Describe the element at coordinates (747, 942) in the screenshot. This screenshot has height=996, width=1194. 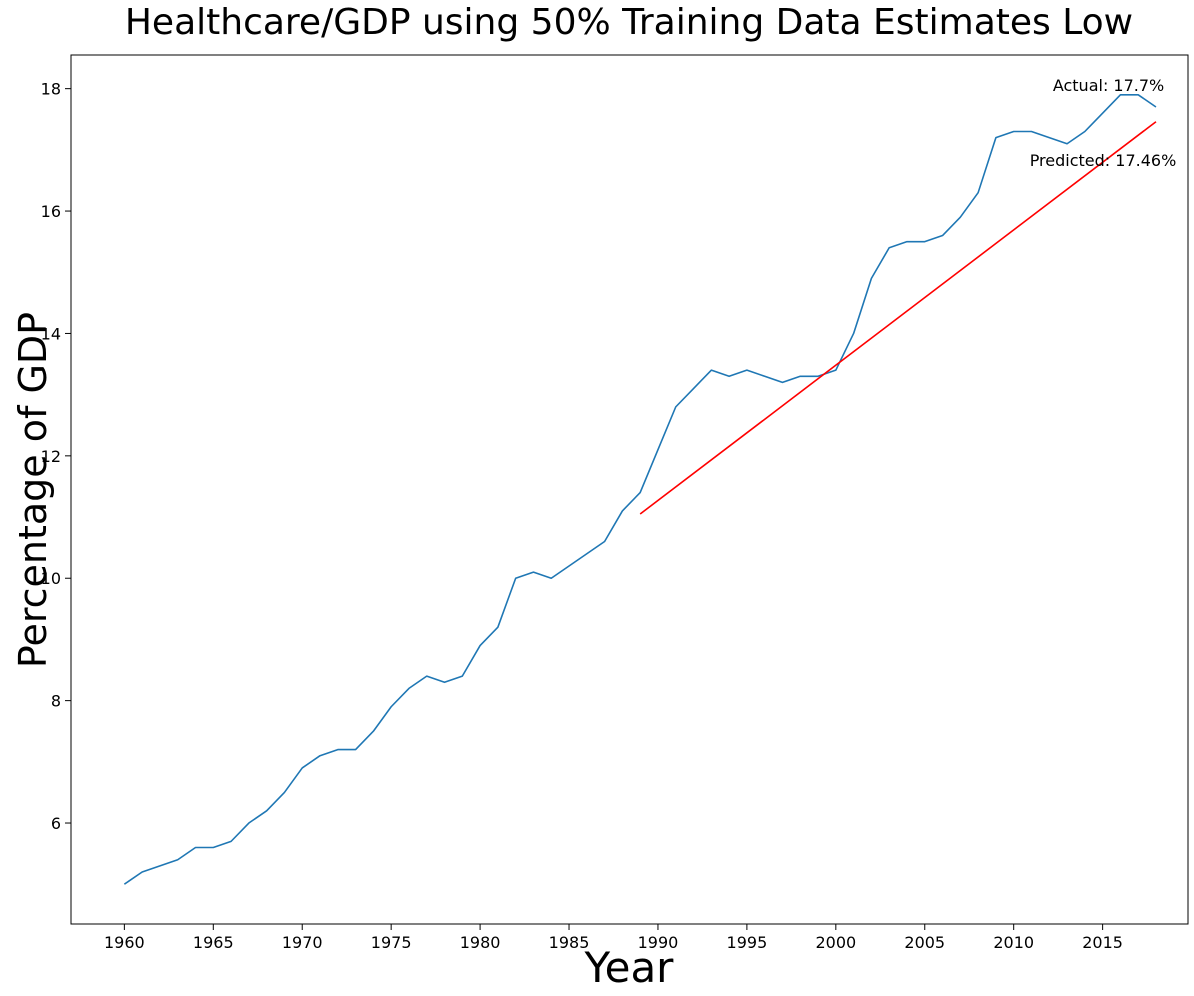
I see `x-tick-label: 1995` at that location.